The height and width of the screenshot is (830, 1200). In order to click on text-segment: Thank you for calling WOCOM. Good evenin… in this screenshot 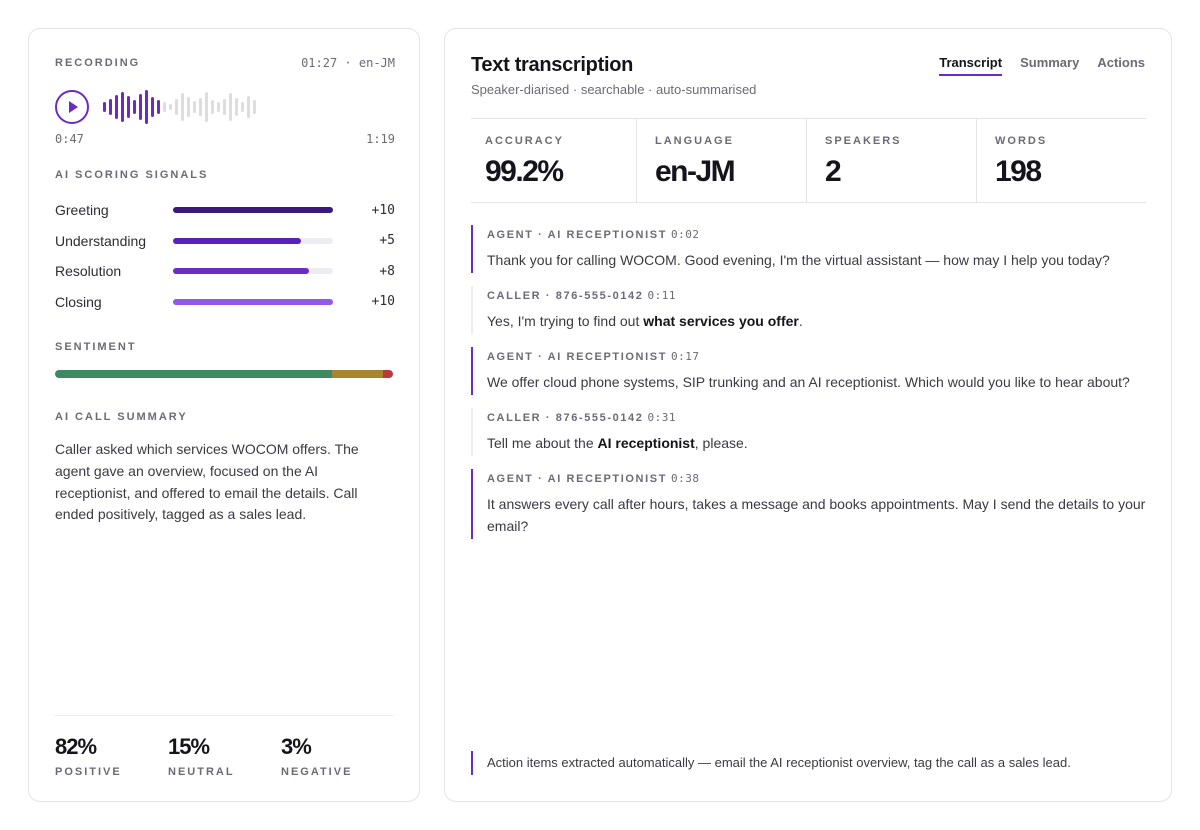, I will do `click(798, 260)`.